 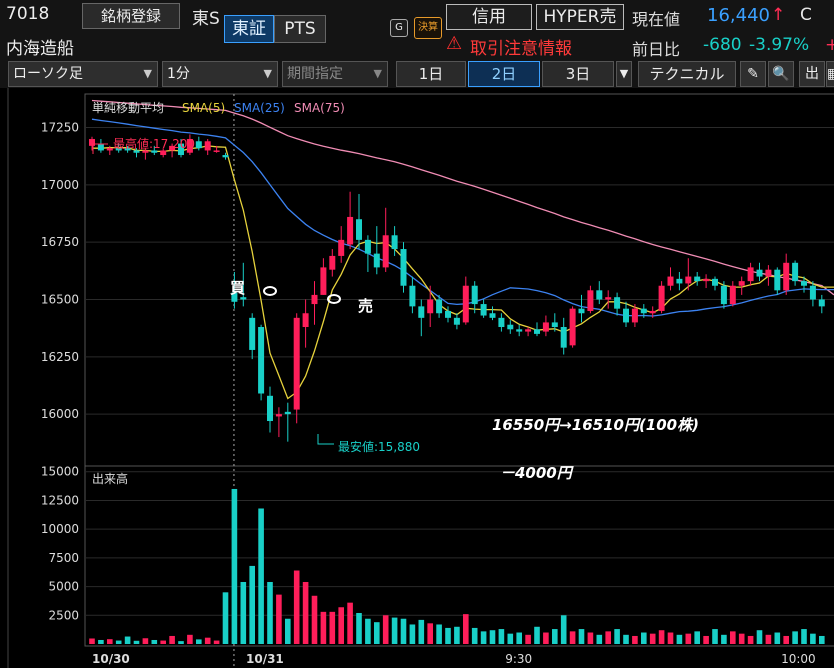 What do you see at coordinates (431, 74) in the screenshot?
I see `day-tab-1: 1日` at bounding box center [431, 74].